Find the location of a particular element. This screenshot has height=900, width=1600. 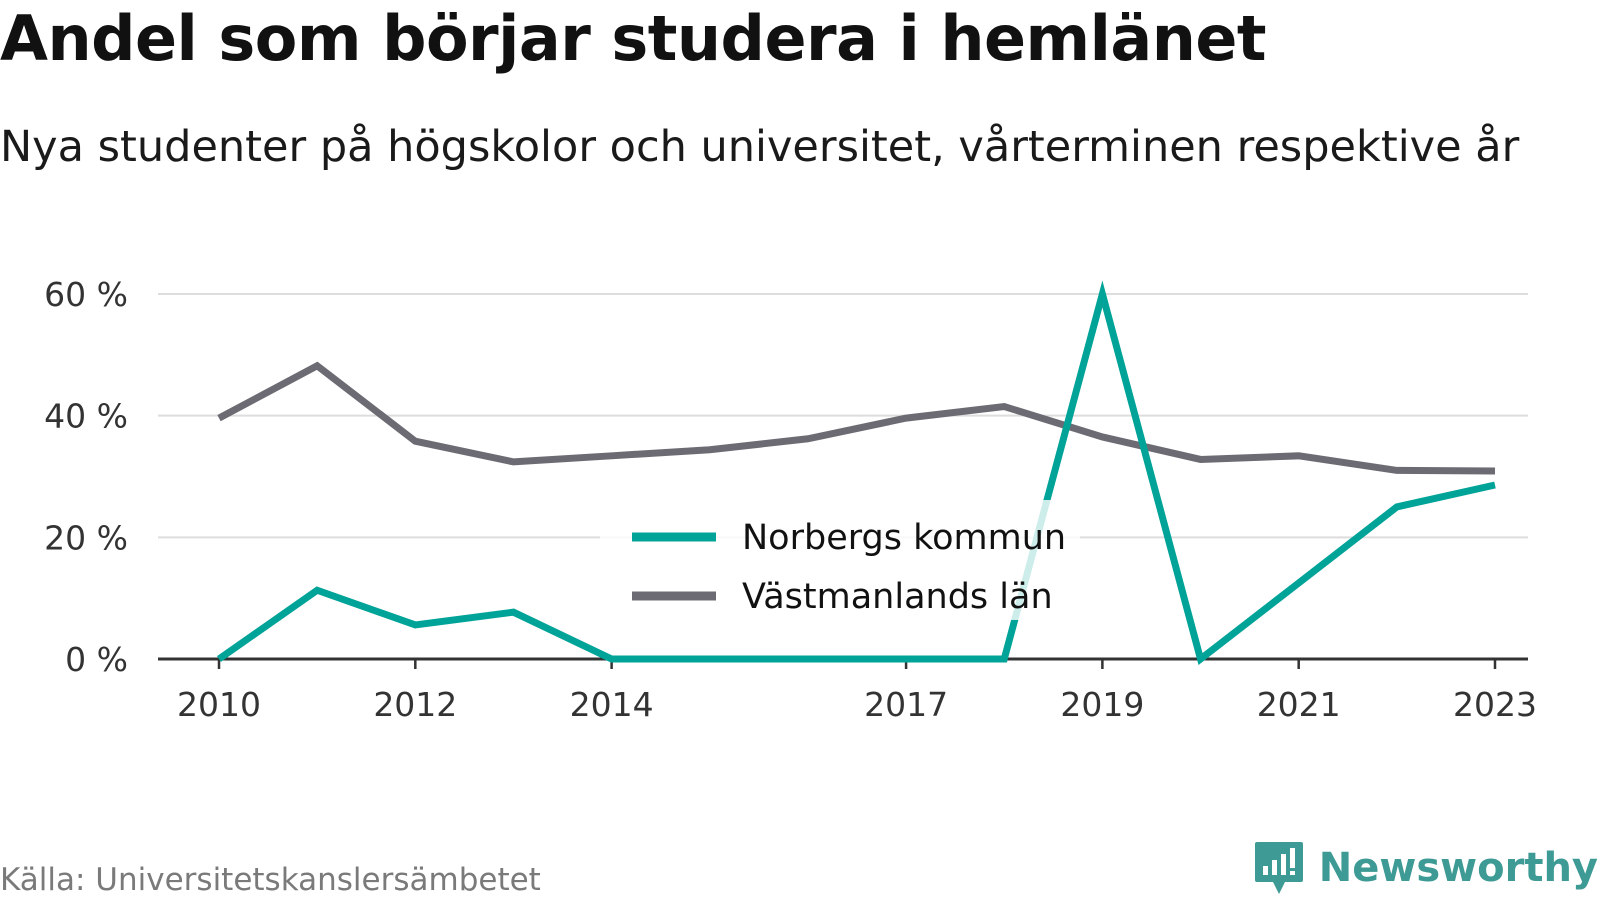

x-tick-label: 2010 is located at coordinates (219, 704).